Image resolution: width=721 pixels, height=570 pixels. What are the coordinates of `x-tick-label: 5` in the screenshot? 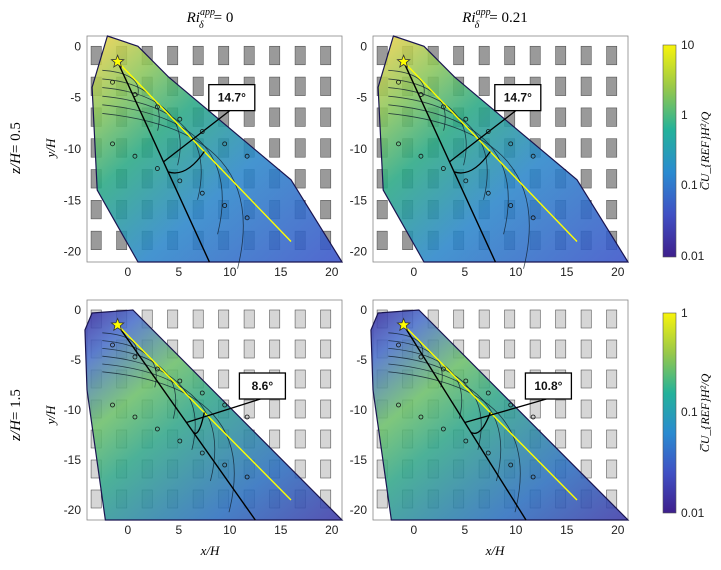 It's located at (178, 530).